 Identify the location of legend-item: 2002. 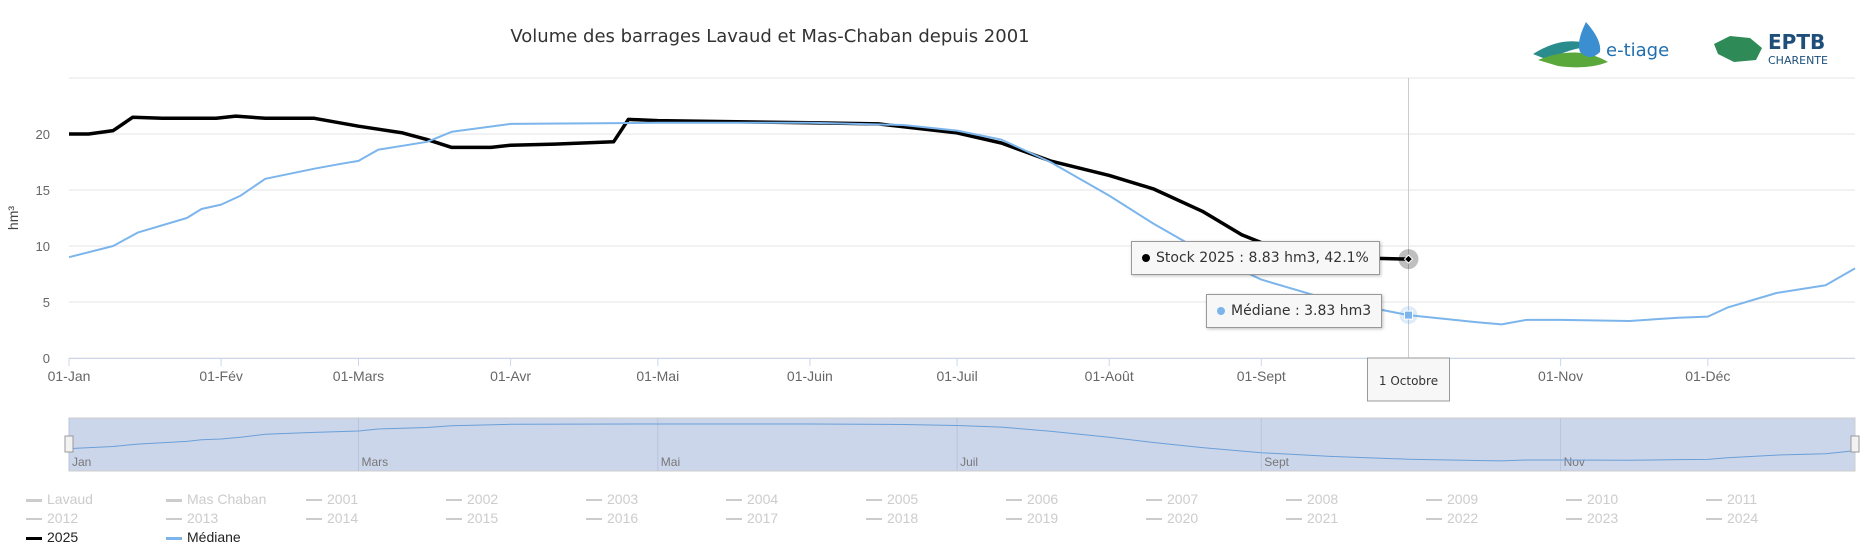
(472, 499).